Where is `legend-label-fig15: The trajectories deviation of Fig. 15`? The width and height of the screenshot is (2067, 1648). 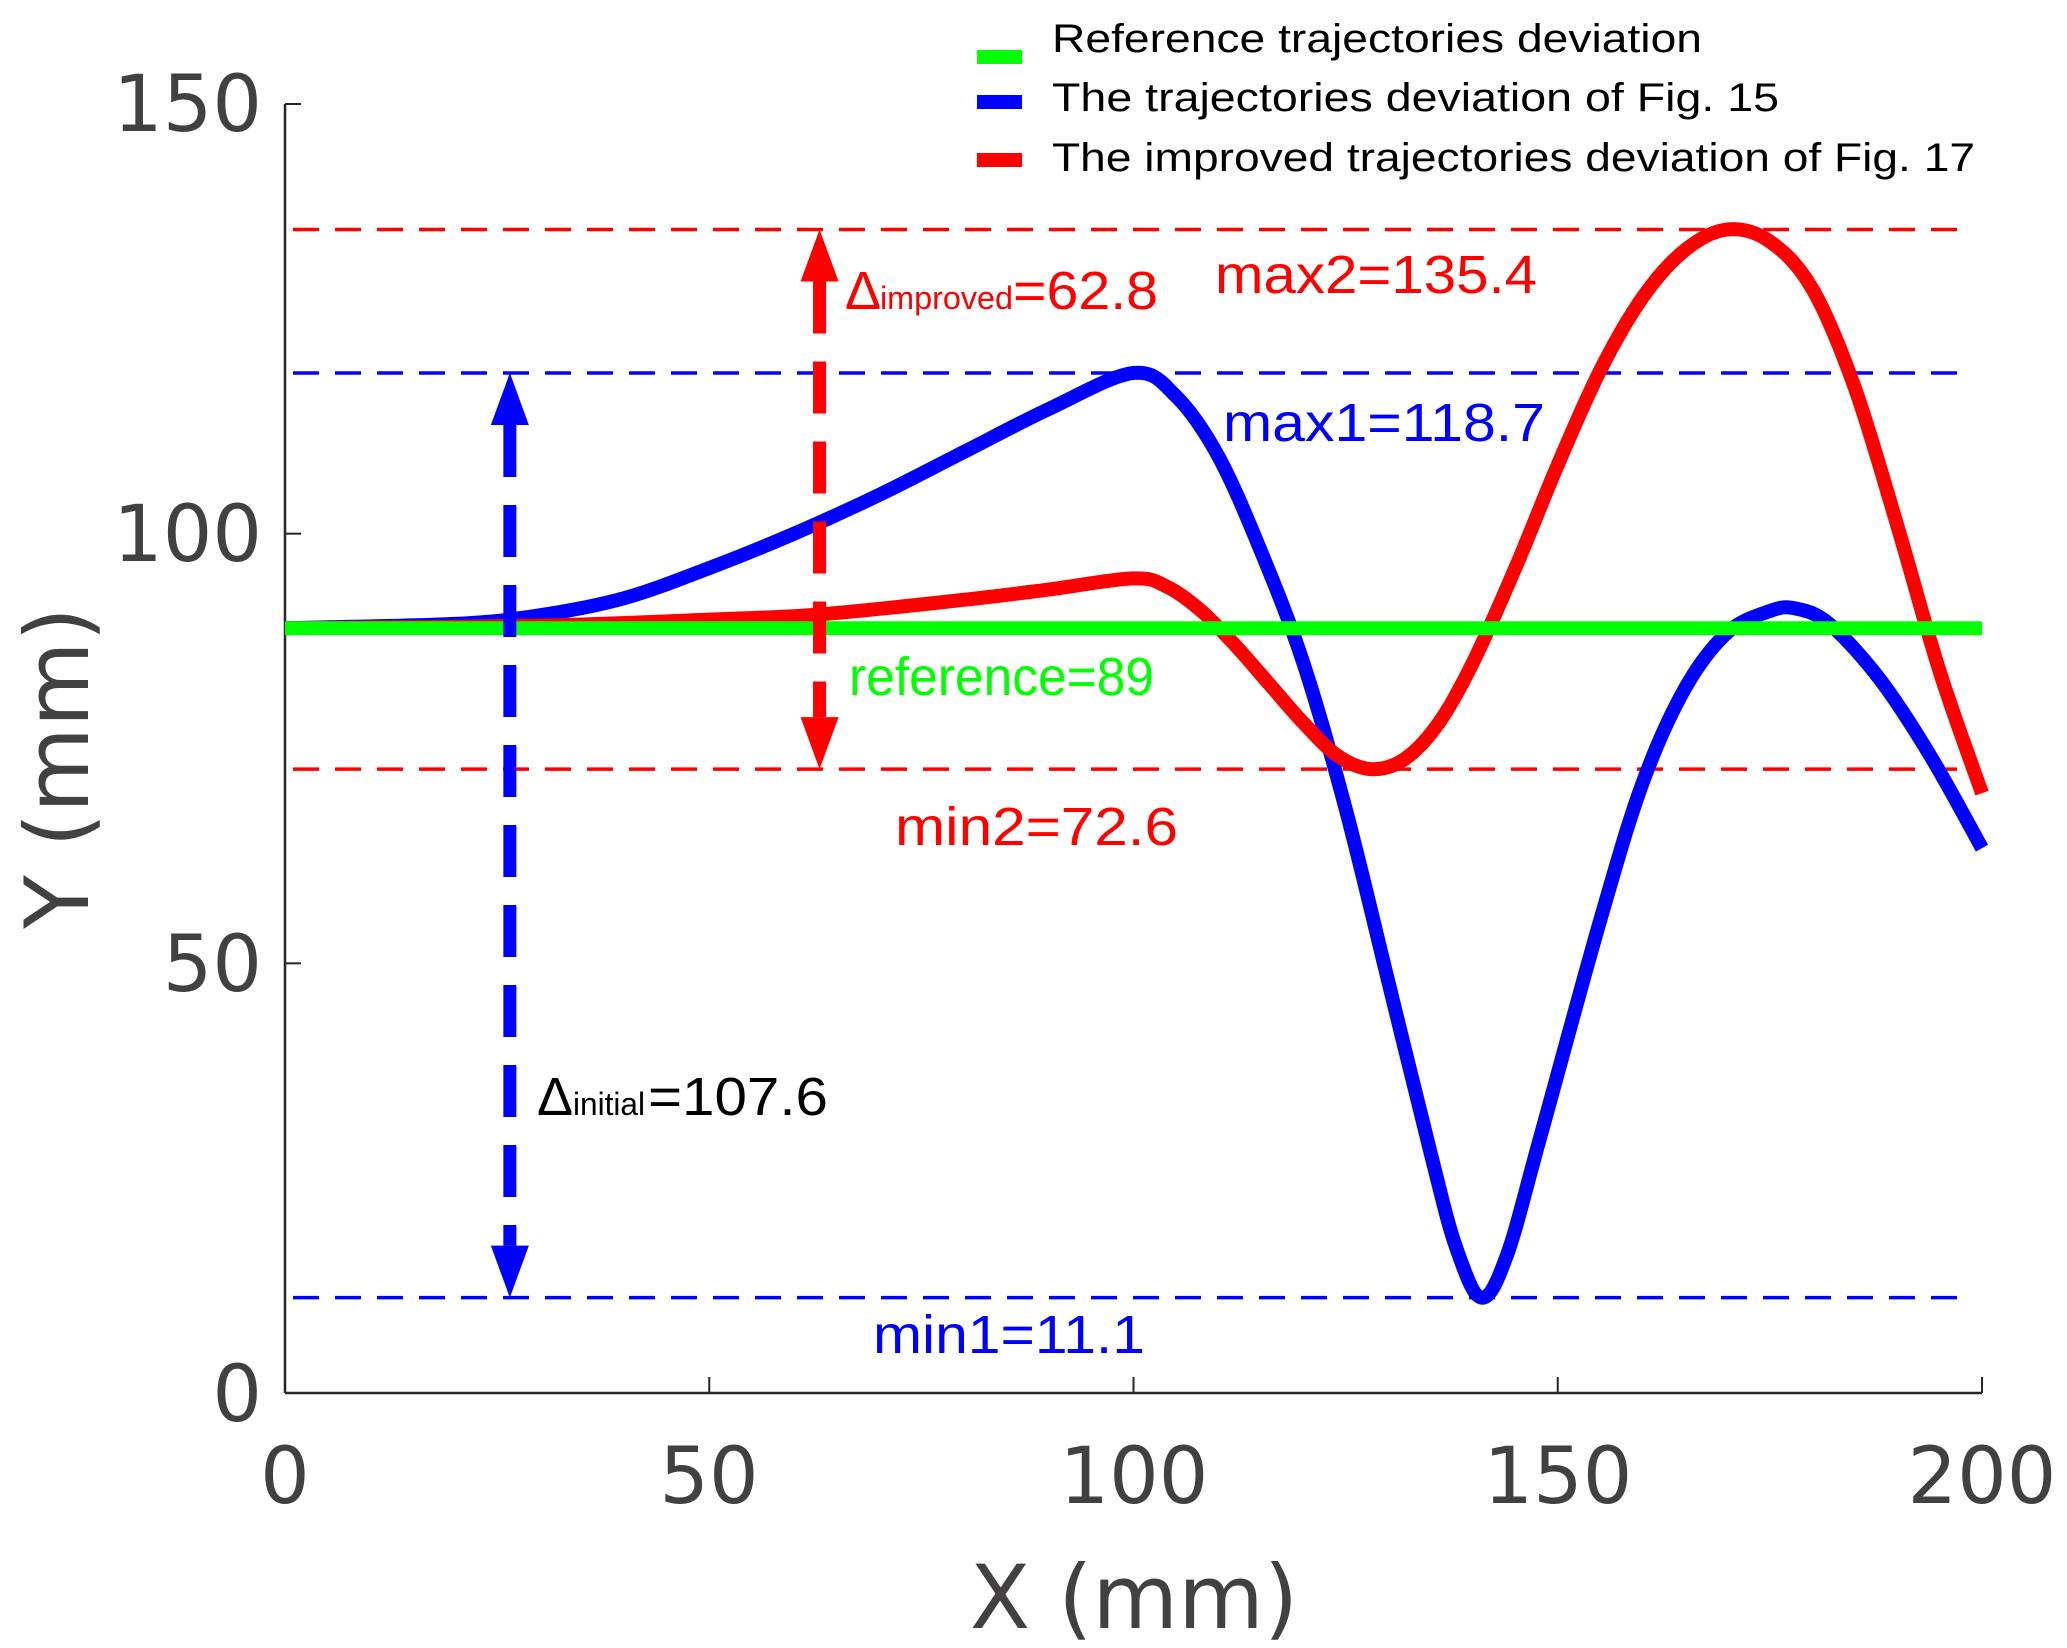
legend-label-fig15: The trajectories deviation of Fig. 15 is located at coordinates (1415, 98).